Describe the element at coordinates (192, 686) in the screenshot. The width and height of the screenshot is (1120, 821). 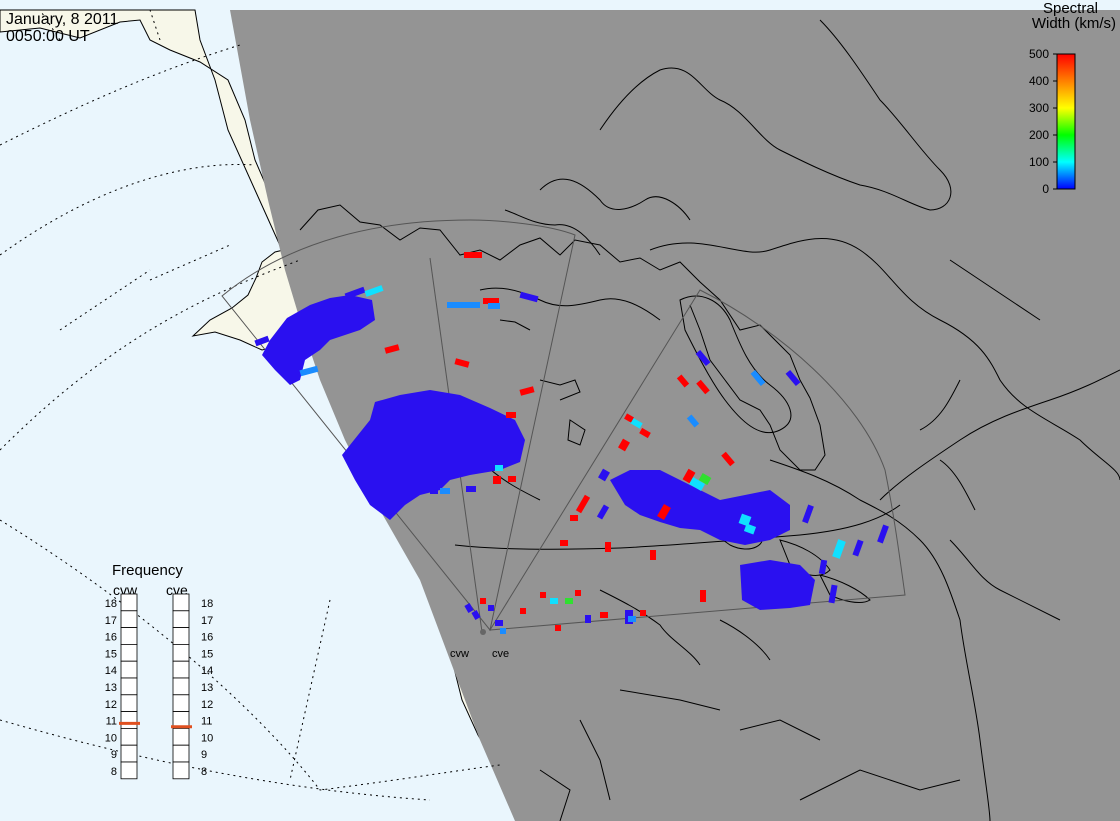
I see `frequency-column-cve: 18 17 16 15 14 13 12 11 10 9 8` at that location.